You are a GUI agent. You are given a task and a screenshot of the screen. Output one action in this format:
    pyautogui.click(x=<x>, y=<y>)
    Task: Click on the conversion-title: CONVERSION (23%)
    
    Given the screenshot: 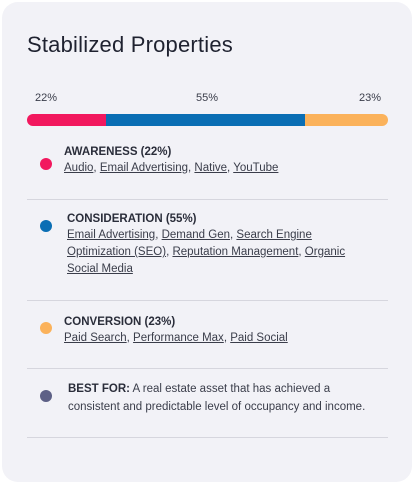 What is the action you would take?
    pyautogui.click(x=120, y=322)
    